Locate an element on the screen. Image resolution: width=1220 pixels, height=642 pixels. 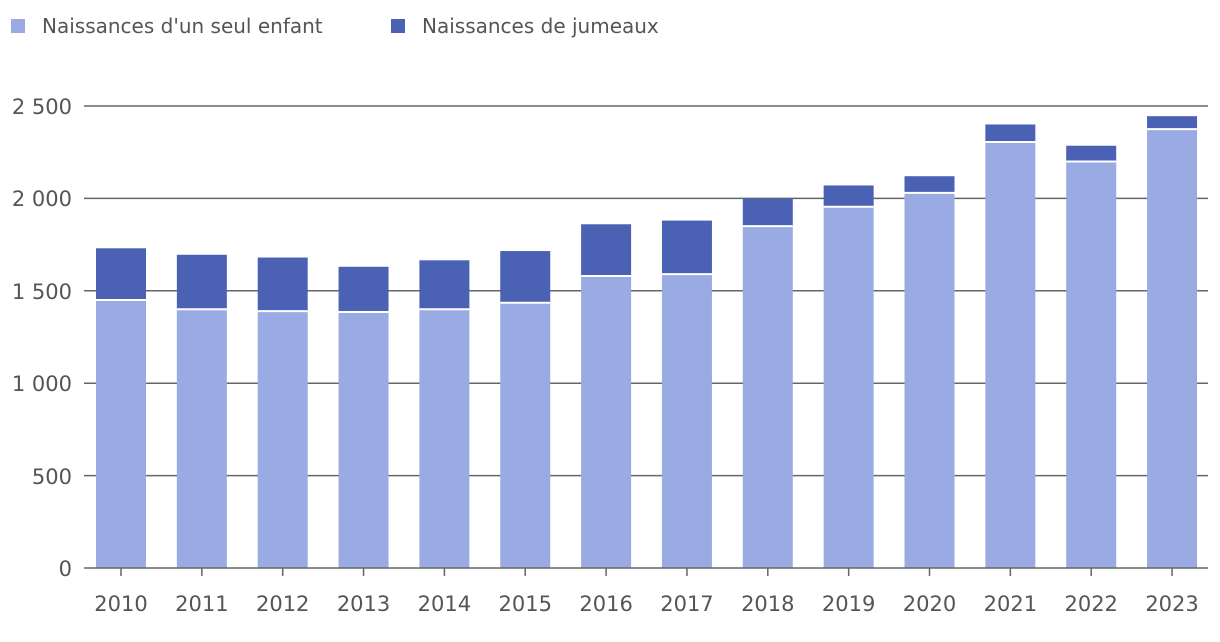
legend-label-twin-births: Naissances de jumeaux is located at coordinates (540, 26).